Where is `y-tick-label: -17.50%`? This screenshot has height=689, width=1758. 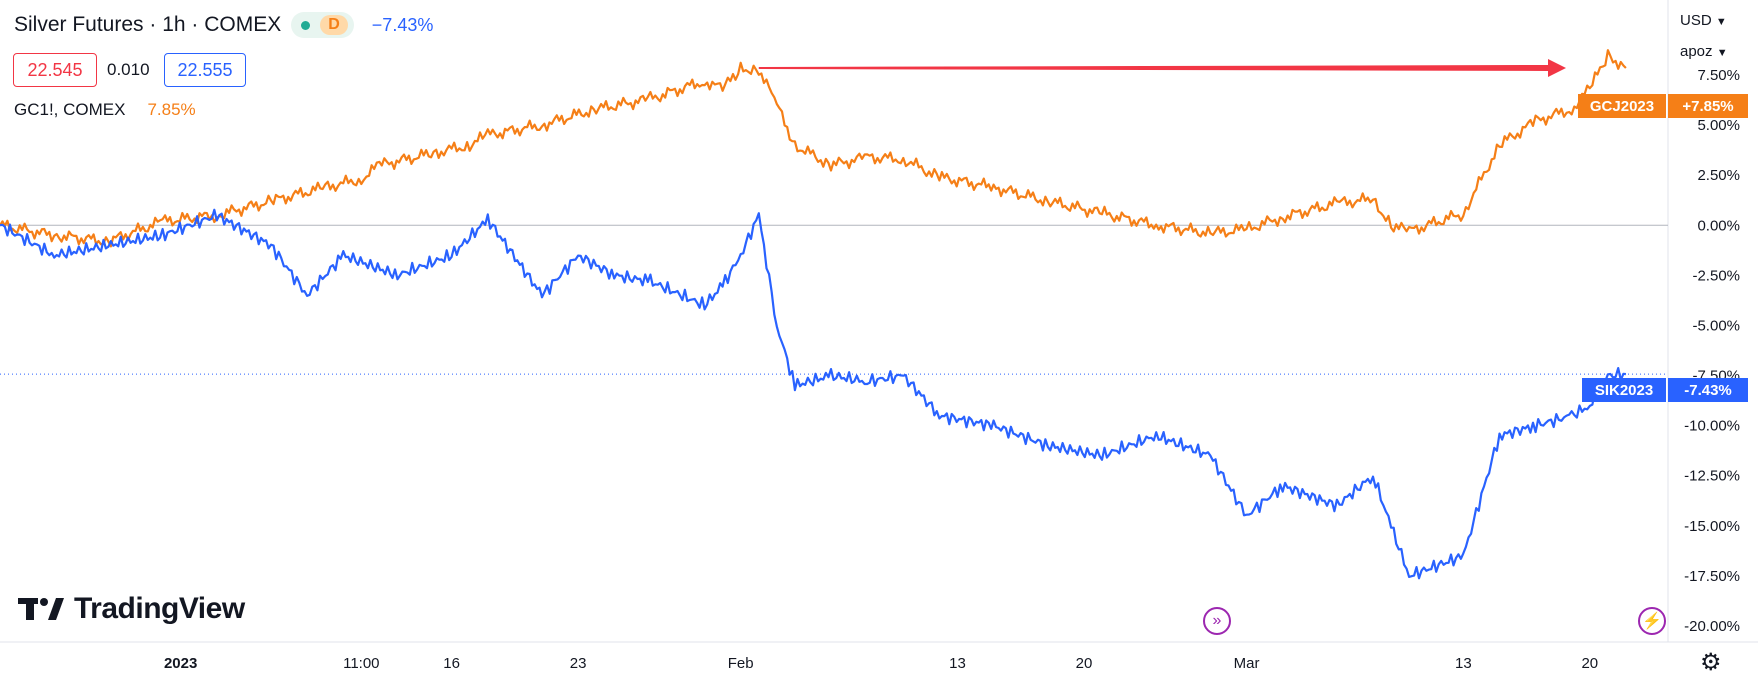 y-tick-label: -17.50% is located at coordinates (1712, 576).